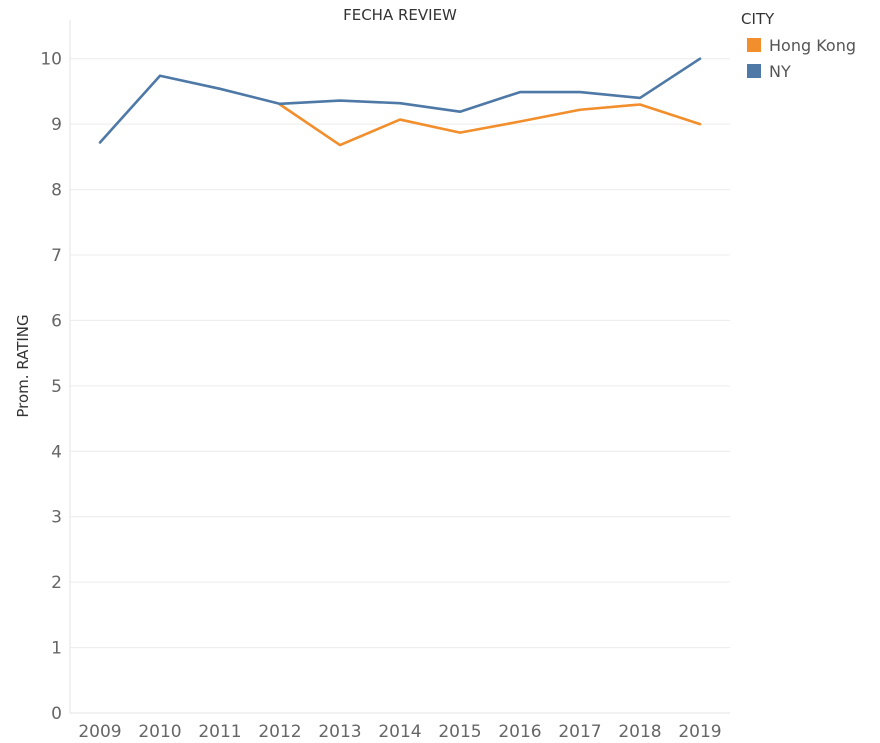  What do you see at coordinates (579, 732) in the screenshot?
I see `x-tick-label: 2017` at bounding box center [579, 732].